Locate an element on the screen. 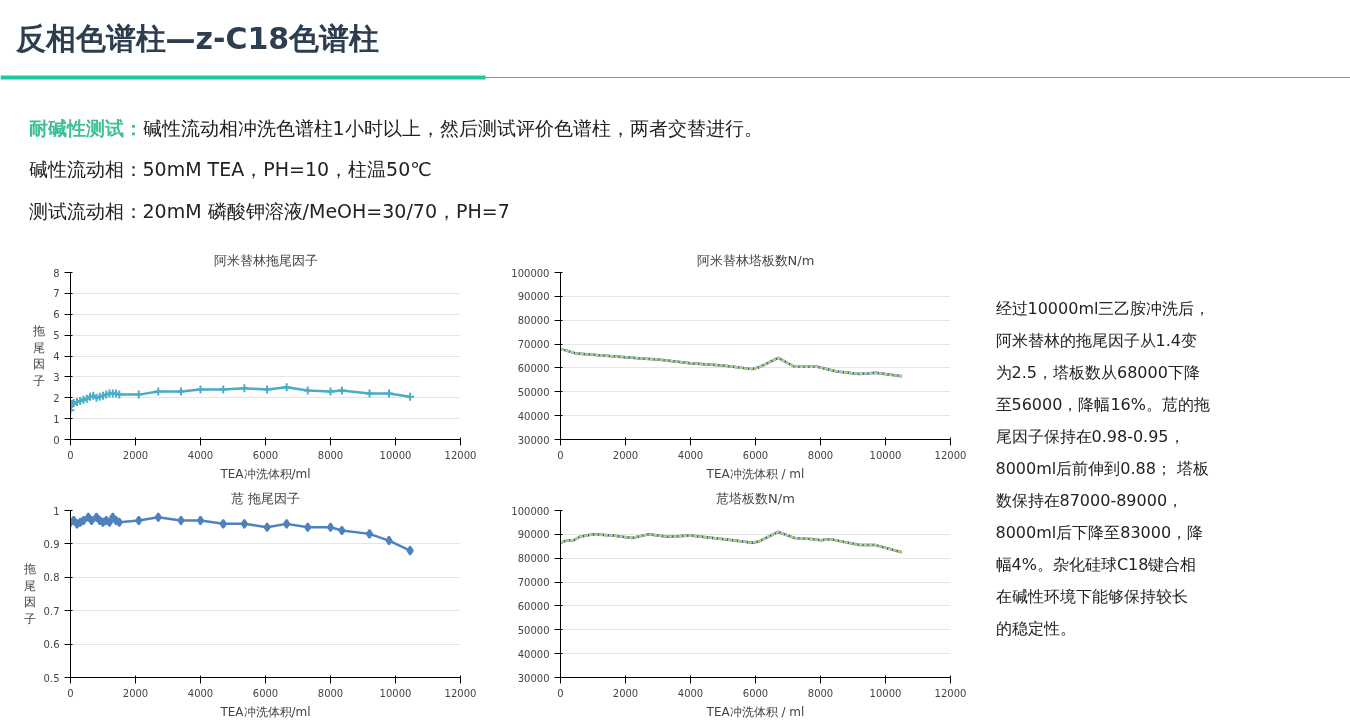  y-tick-label: 0 is located at coordinates (56, 440).